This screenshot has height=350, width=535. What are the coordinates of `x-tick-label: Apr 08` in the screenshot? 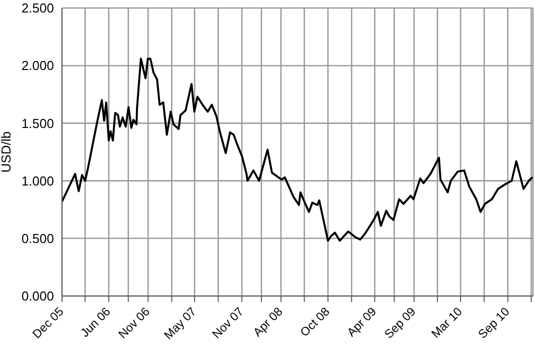 It's located at (268, 322).